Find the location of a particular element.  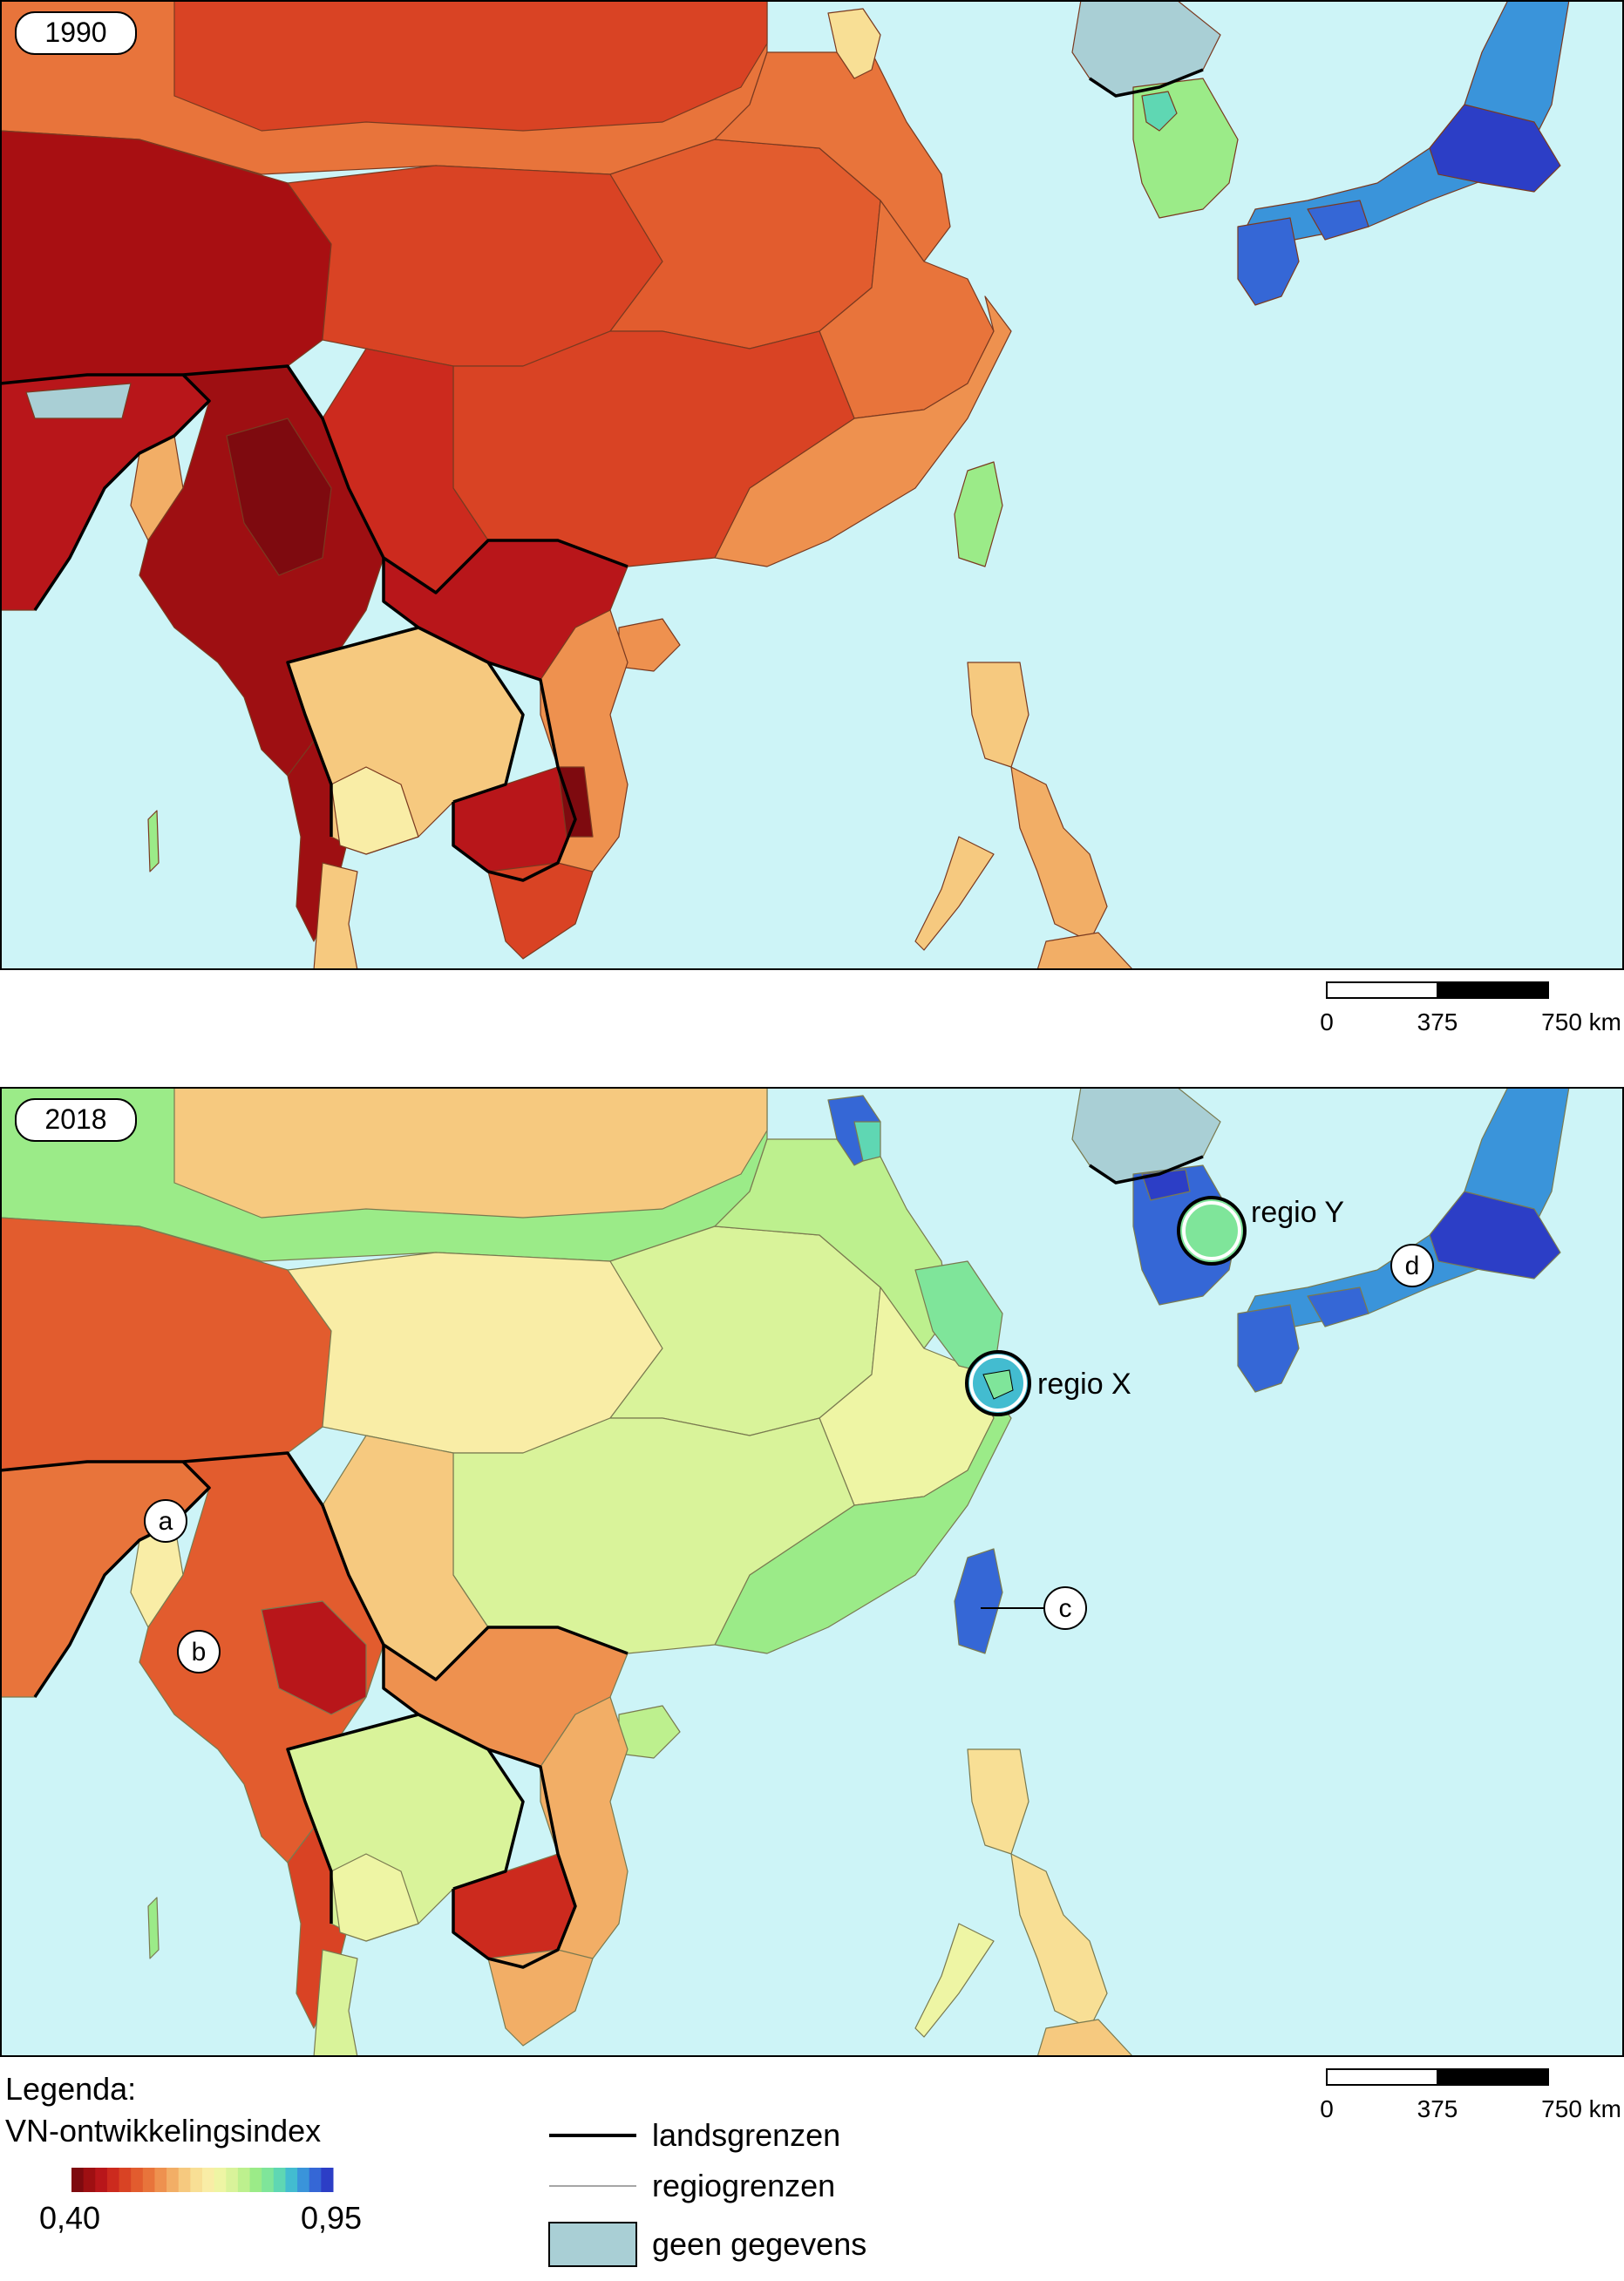

legend-nodata: geen gegevens is located at coordinates (759, 2244).